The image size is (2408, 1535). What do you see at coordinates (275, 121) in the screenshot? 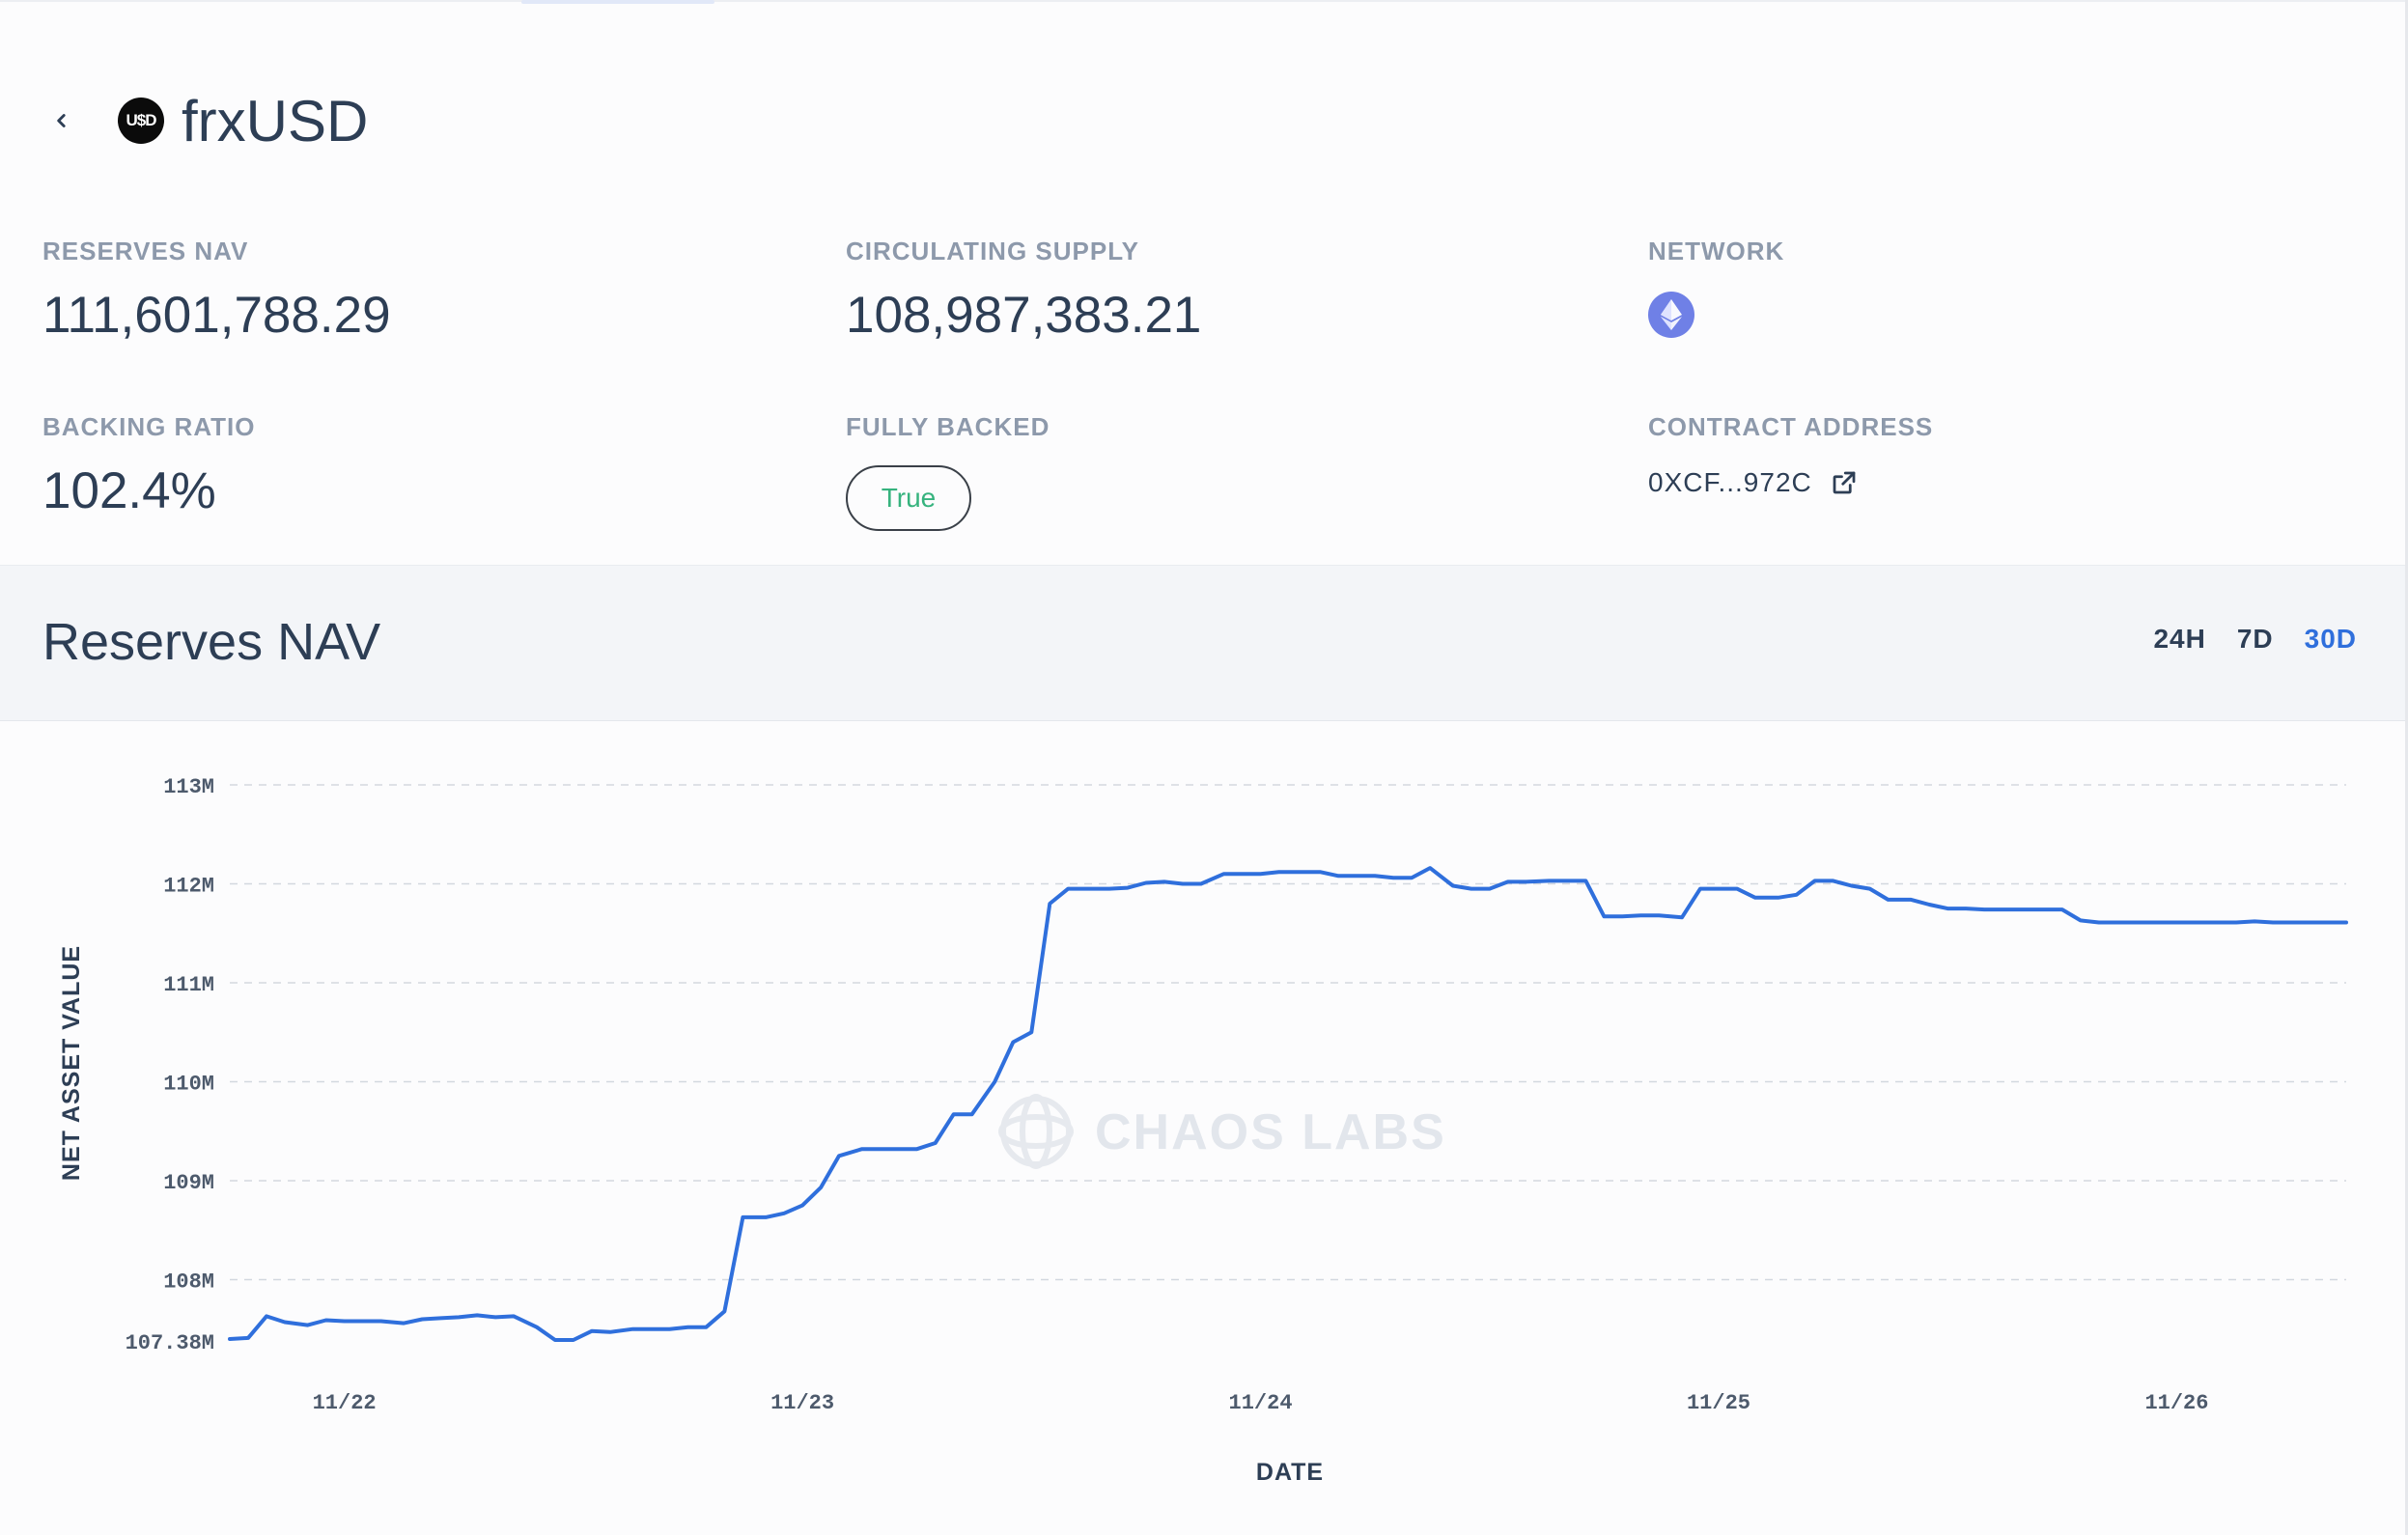
I see `page-title: frxUSD` at bounding box center [275, 121].